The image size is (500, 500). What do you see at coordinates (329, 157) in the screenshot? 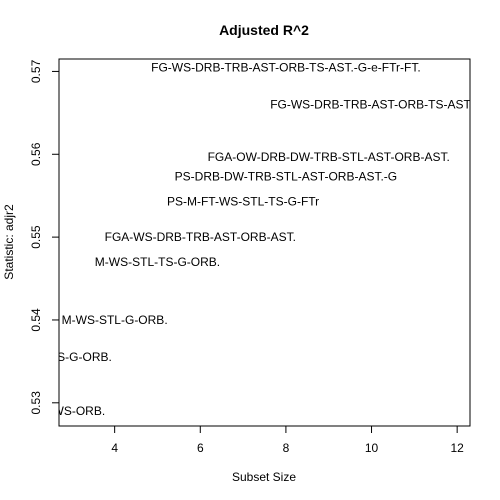
I see `point-label: FGA-OW-DRB-DW-TRB-STL-AST-ORB-AST.` at bounding box center [329, 157].